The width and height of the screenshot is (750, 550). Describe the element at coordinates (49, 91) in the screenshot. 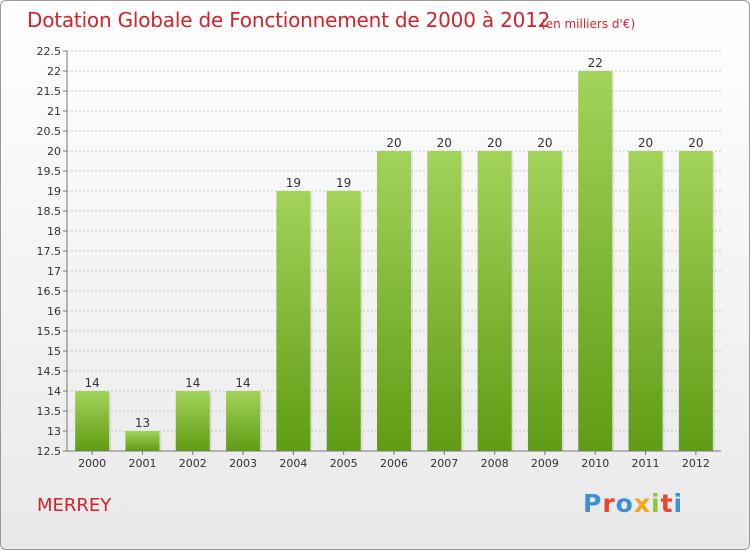

I see `y-tick-label: 21.5` at that location.